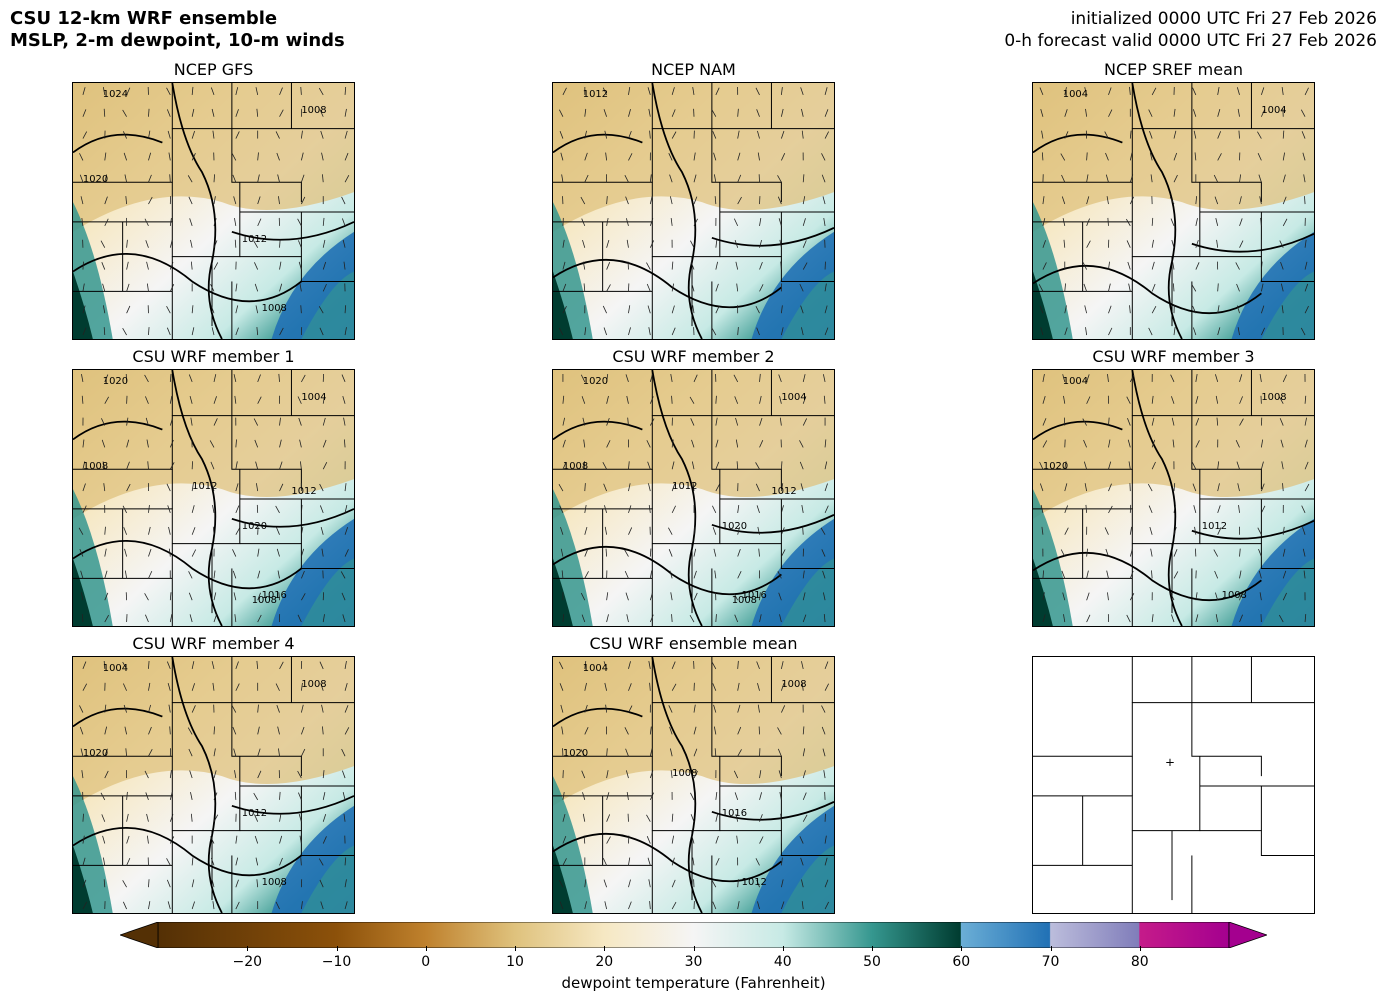 This screenshot has height=1001, width=1387. I want to click on colorbar-fill, so click(693, 935).